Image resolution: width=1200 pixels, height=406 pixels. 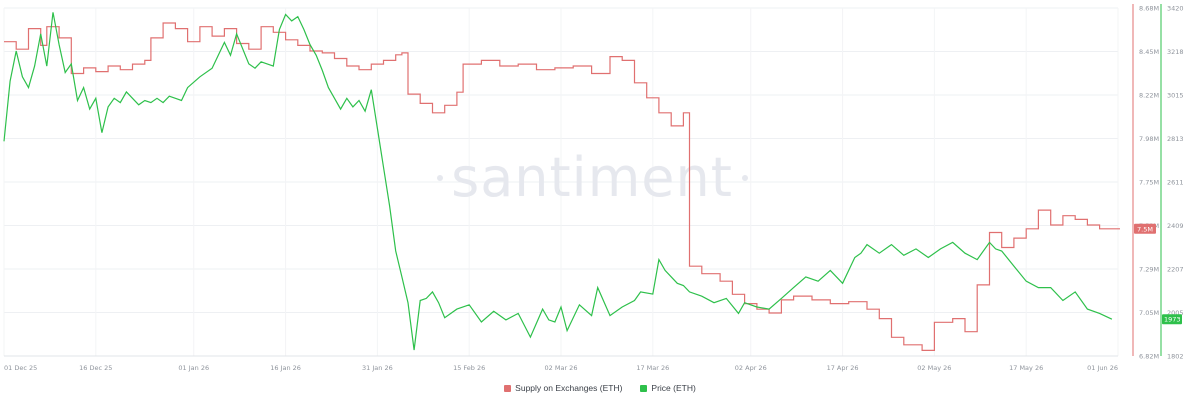 I want to click on y-left-tick-label: 7.75M, so click(x=1149, y=183).